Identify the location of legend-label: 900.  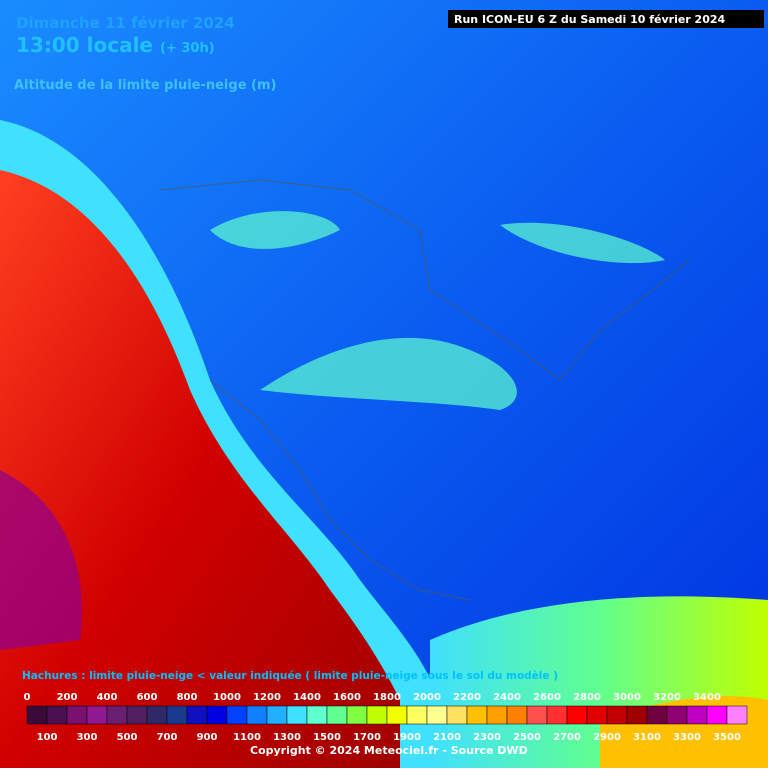
(207, 737).